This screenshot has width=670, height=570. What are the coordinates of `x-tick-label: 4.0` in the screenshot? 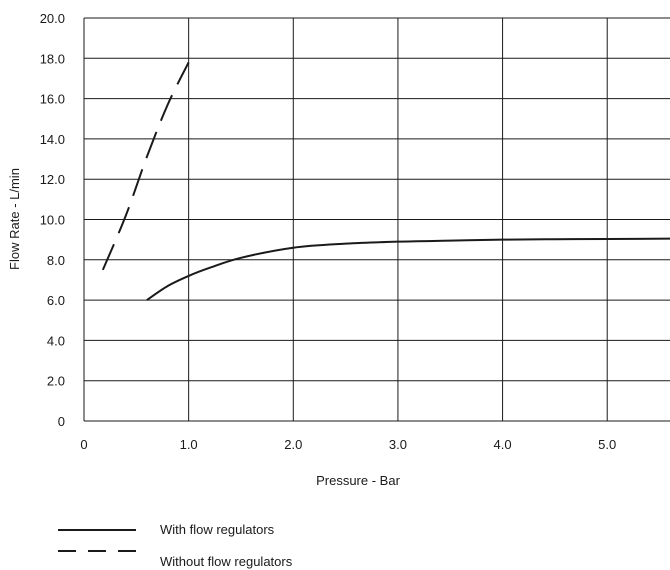 It's located at (503, 444).